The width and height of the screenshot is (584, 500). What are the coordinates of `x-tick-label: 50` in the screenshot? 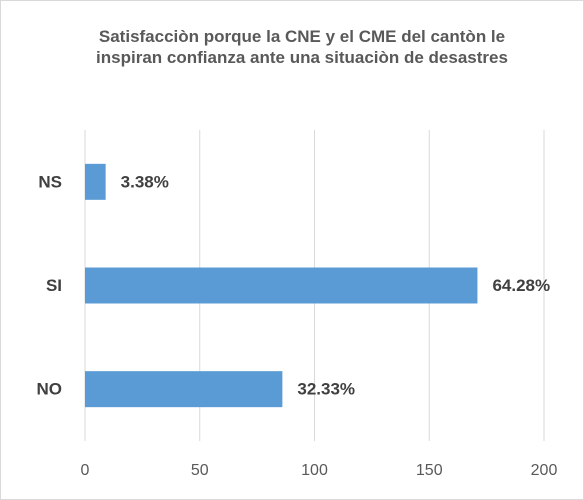 It's located at (200, 470).